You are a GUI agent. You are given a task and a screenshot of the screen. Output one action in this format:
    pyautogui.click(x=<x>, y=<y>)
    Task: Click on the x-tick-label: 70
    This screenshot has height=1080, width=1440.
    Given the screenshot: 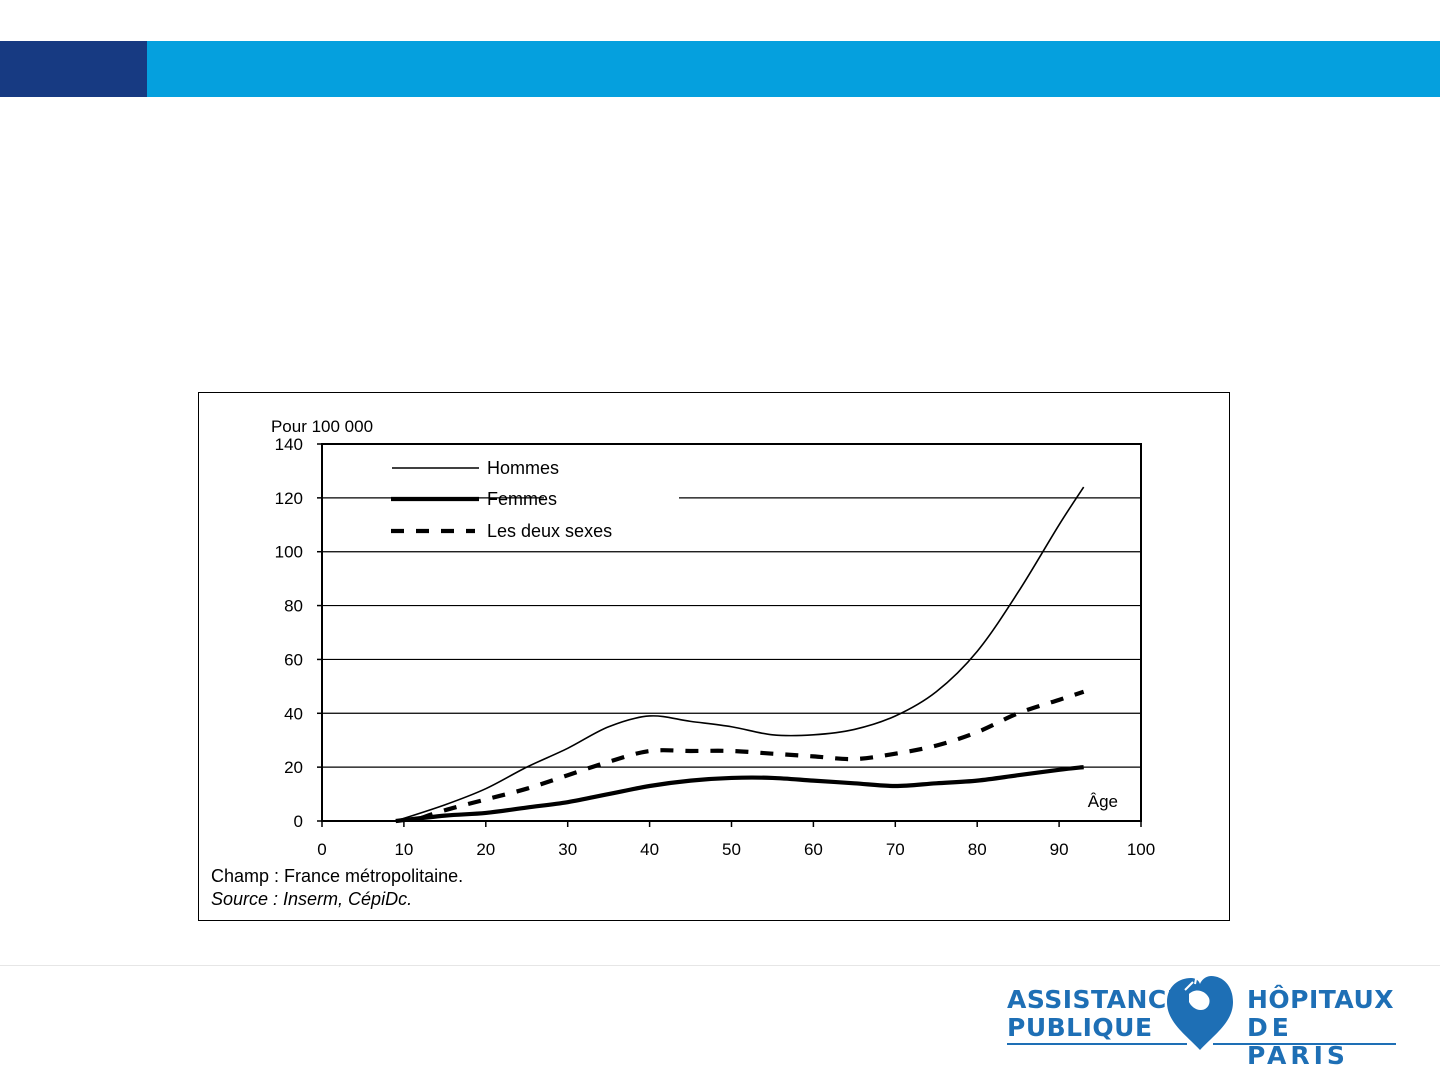 What is the action you would take?
    pyautogui.click(x=895, y=849)
    